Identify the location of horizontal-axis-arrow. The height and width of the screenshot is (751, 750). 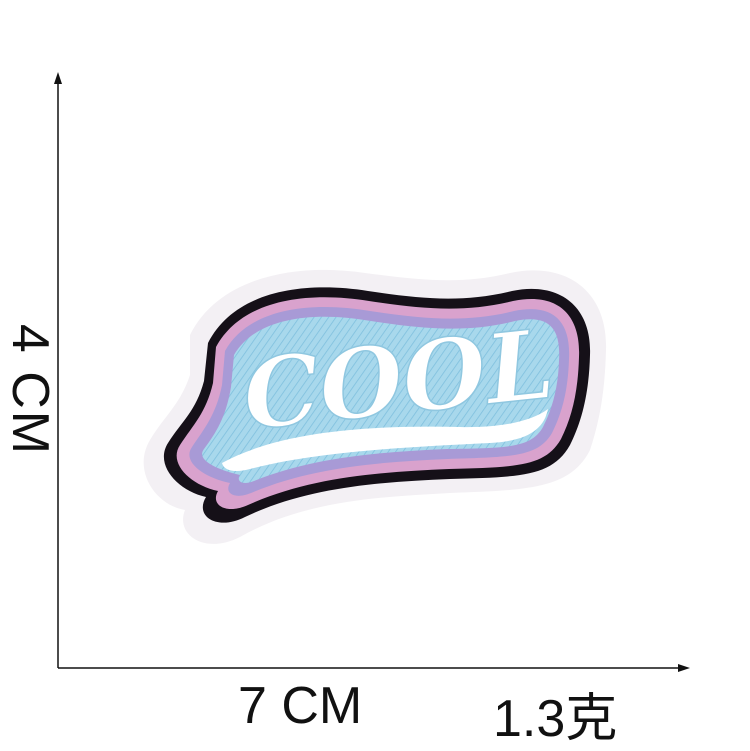
(684, 668).